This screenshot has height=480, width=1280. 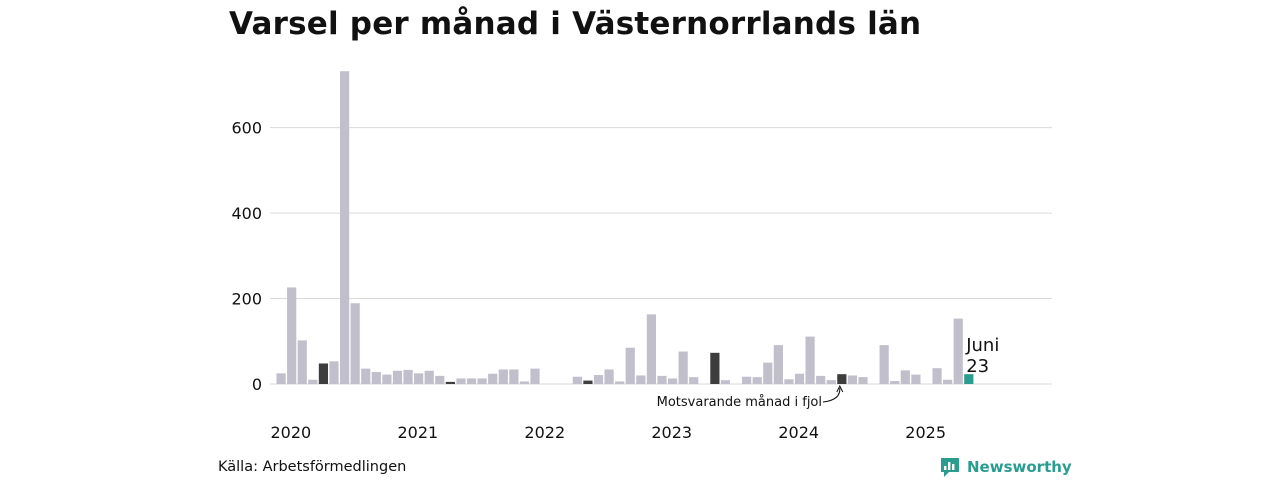 I want to click on chart-title: Varsel per månad i Västernorrlands län, so click(x=575, y=24).